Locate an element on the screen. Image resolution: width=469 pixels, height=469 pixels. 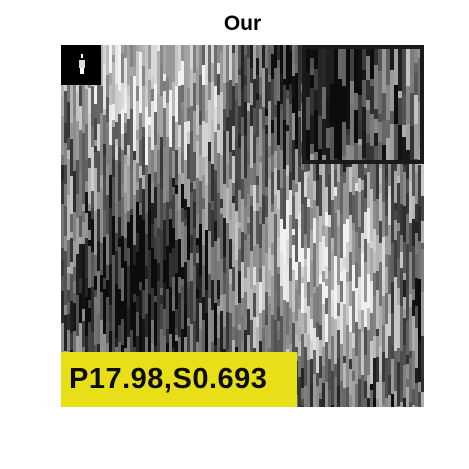
zoom-inset-image is located at coordinates (363, 104).